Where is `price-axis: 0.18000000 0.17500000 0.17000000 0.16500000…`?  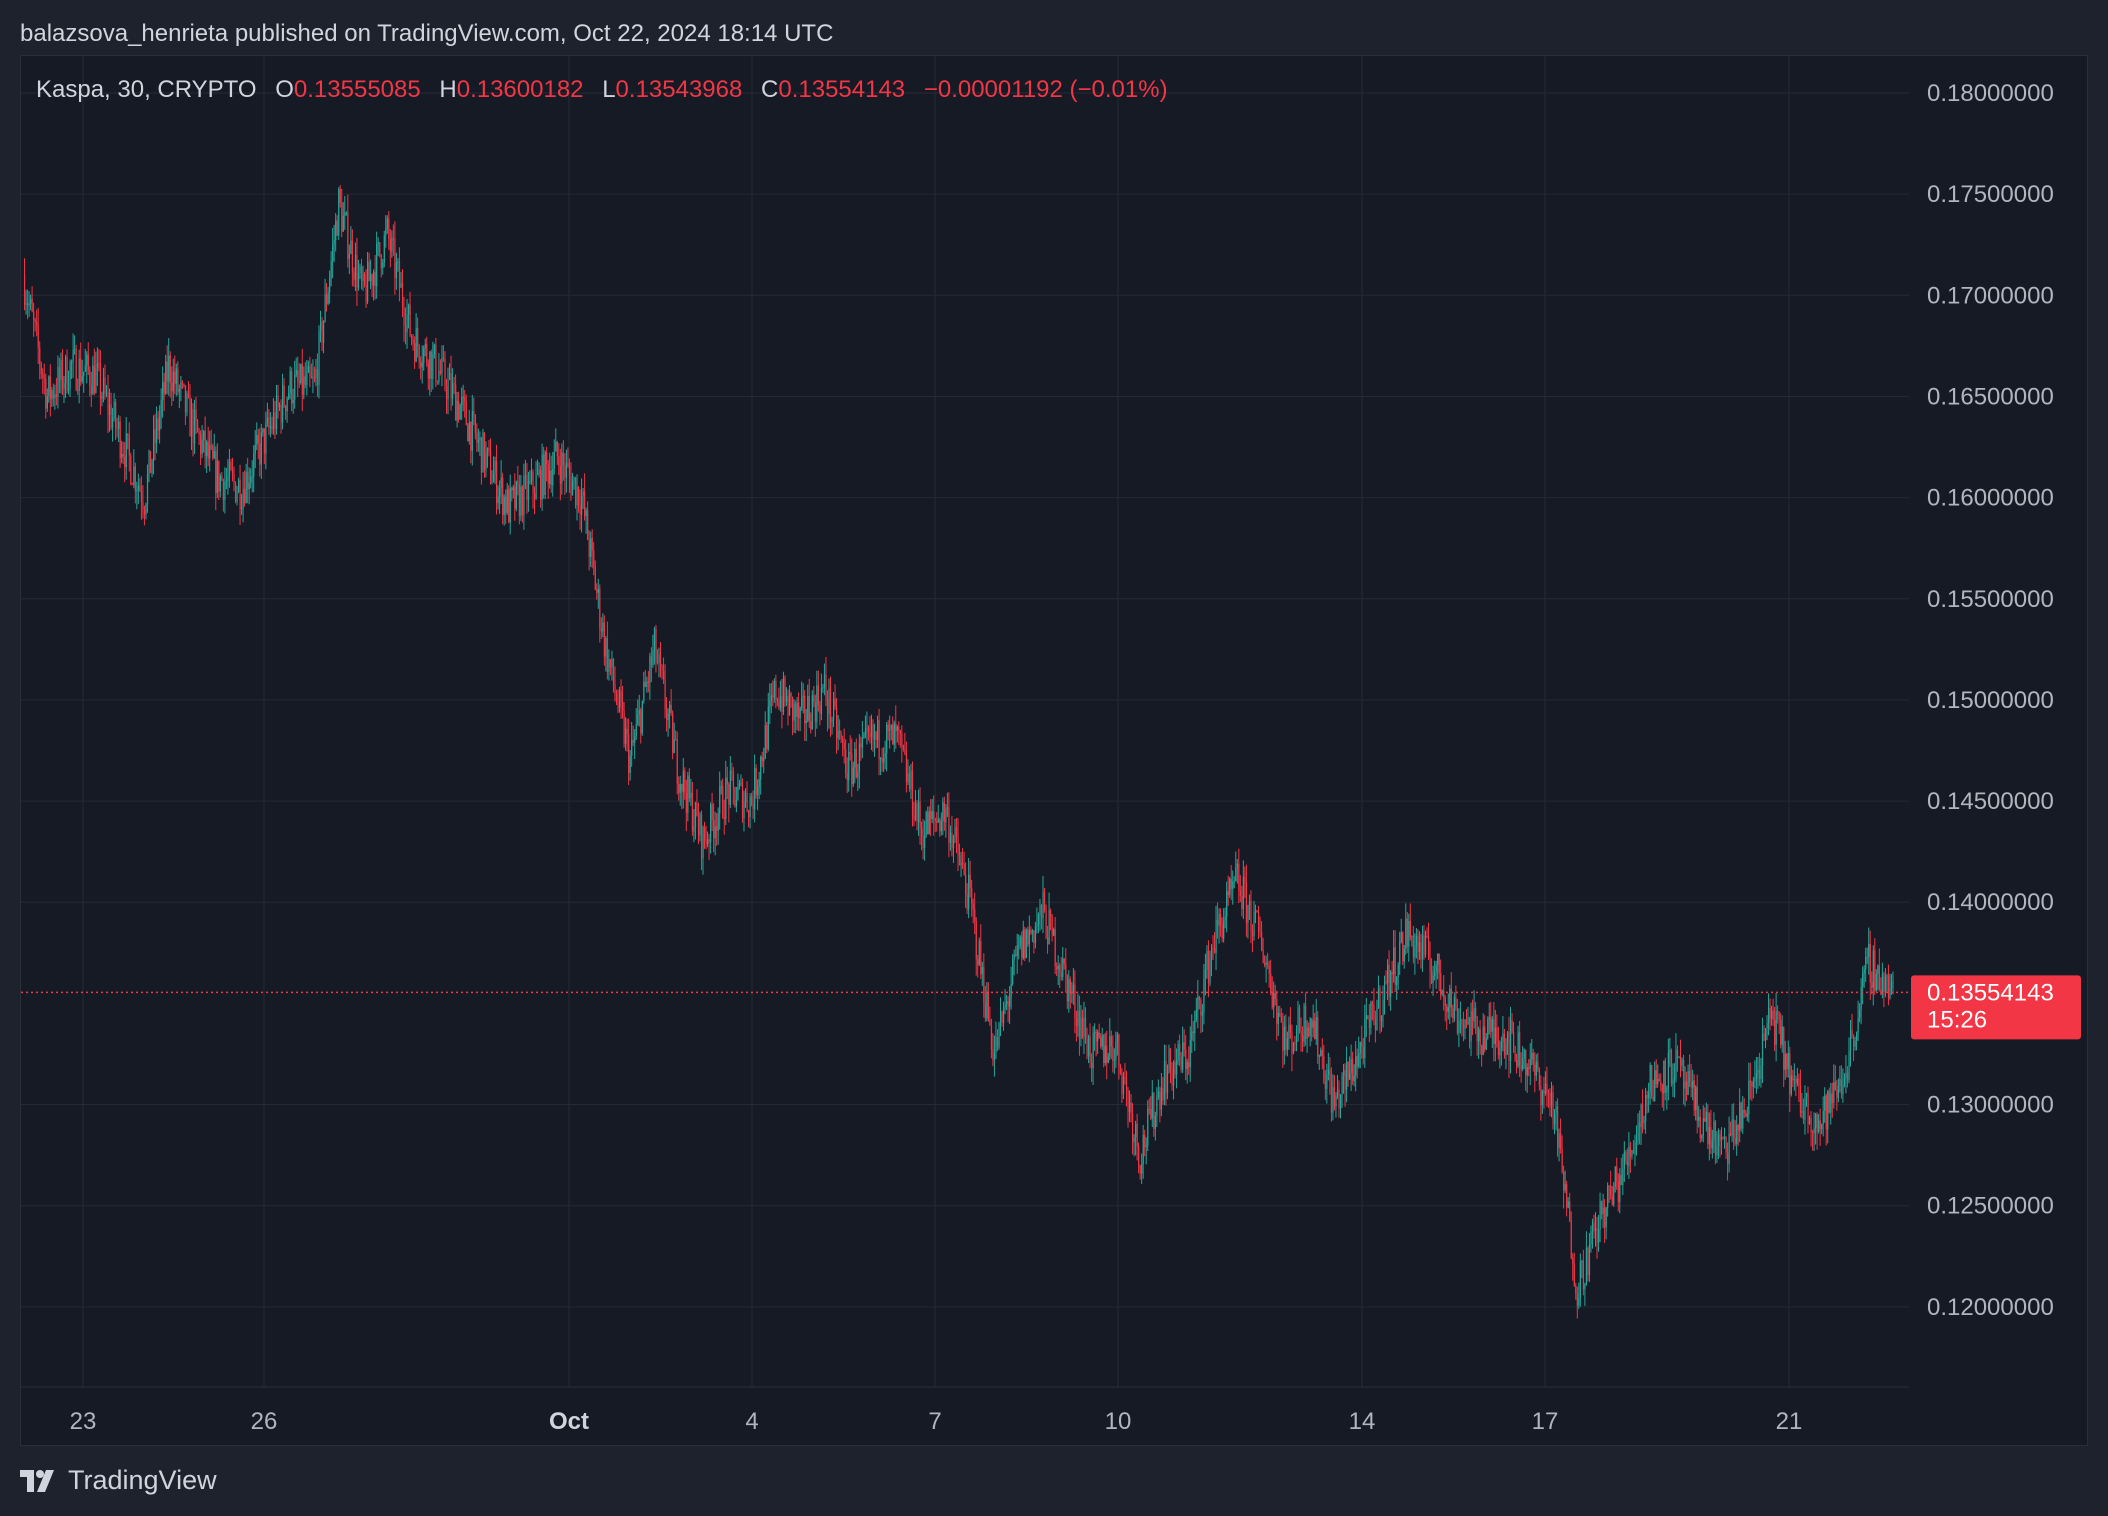
price-axis: 0.18000000 0.17500000 0.17000000 0.16500000… is located at coordinates (1990, 700).